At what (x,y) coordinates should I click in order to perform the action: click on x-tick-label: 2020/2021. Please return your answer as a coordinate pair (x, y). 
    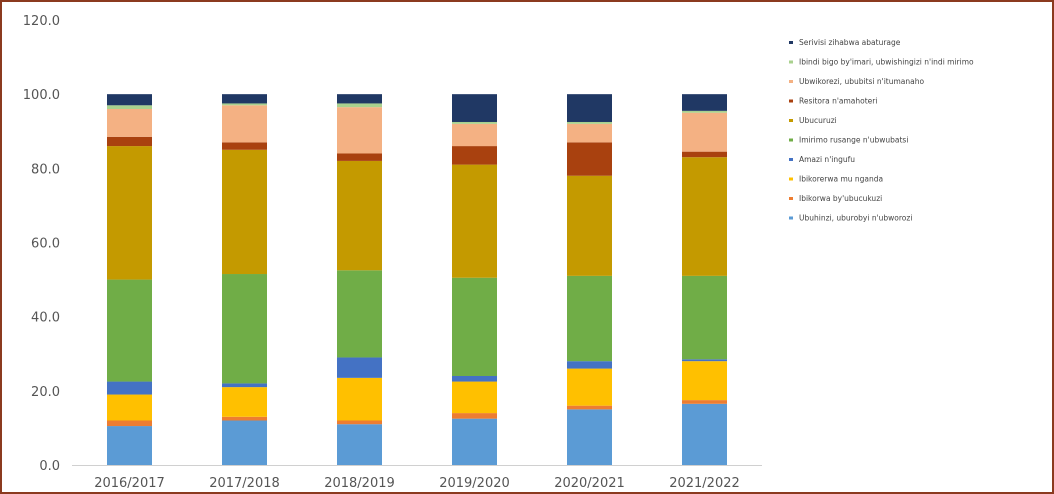
    Looking at the image, I should click on (589, 483).